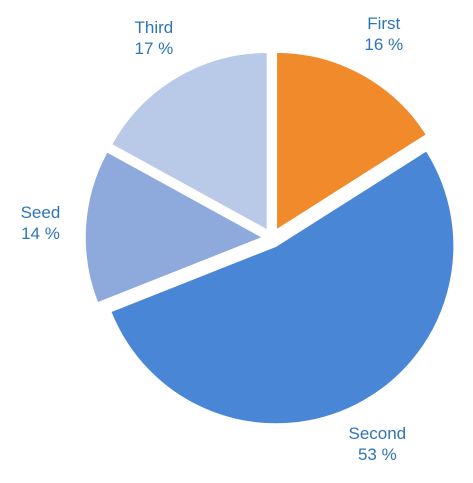  I want to click on slice-label: Second, so click(377, 433).